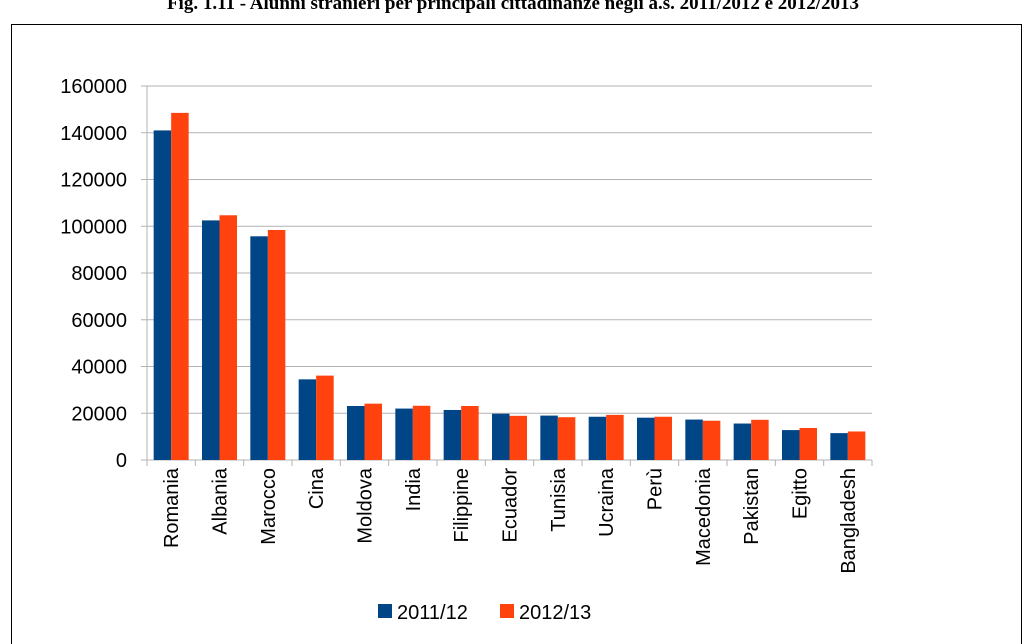 The width and height of the screenshot is (1026, 644). I want to click on x-tick-label: Pakistan, so click(752, 506).